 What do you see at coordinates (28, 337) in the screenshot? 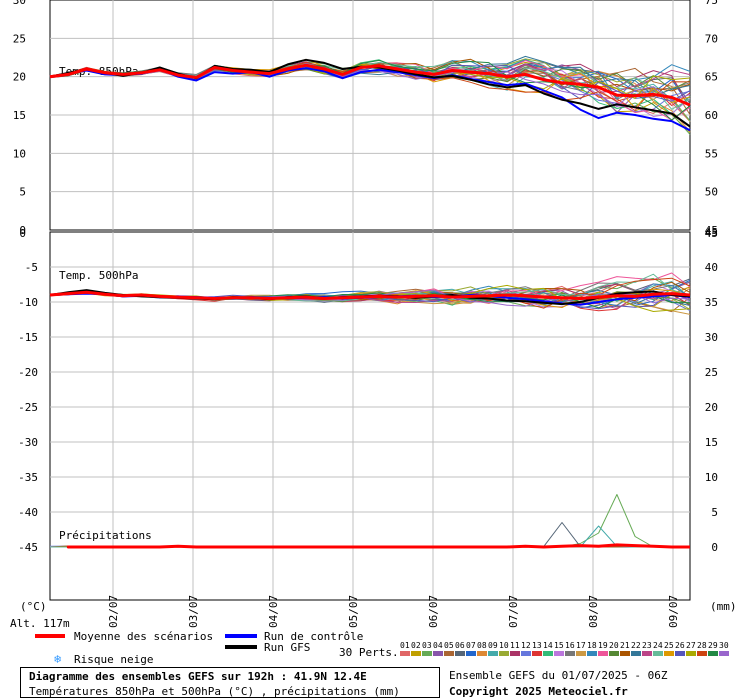
I see `y-tick-label-500: -15` at bounding box center [28, 337].